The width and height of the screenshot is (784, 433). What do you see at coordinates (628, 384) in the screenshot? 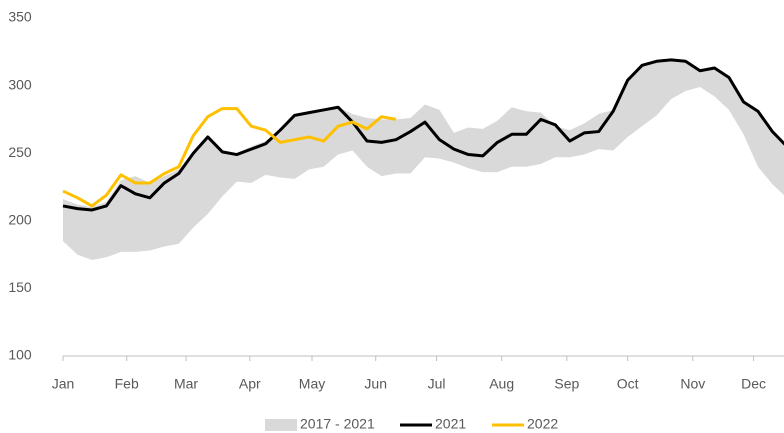
I see `x-tick-label: Oct` at bounding box center [628, 384].